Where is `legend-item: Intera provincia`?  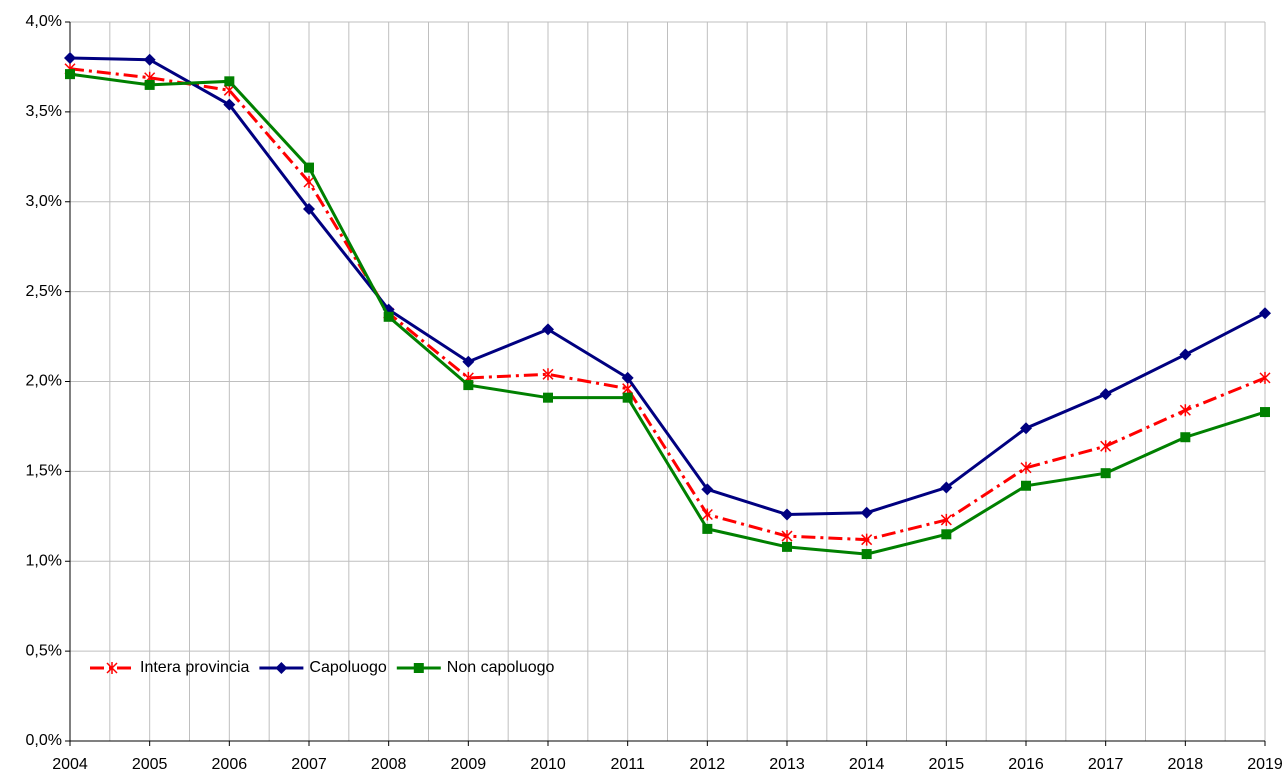
legend-item: Intera provincia is located at coordinates (169, 667).